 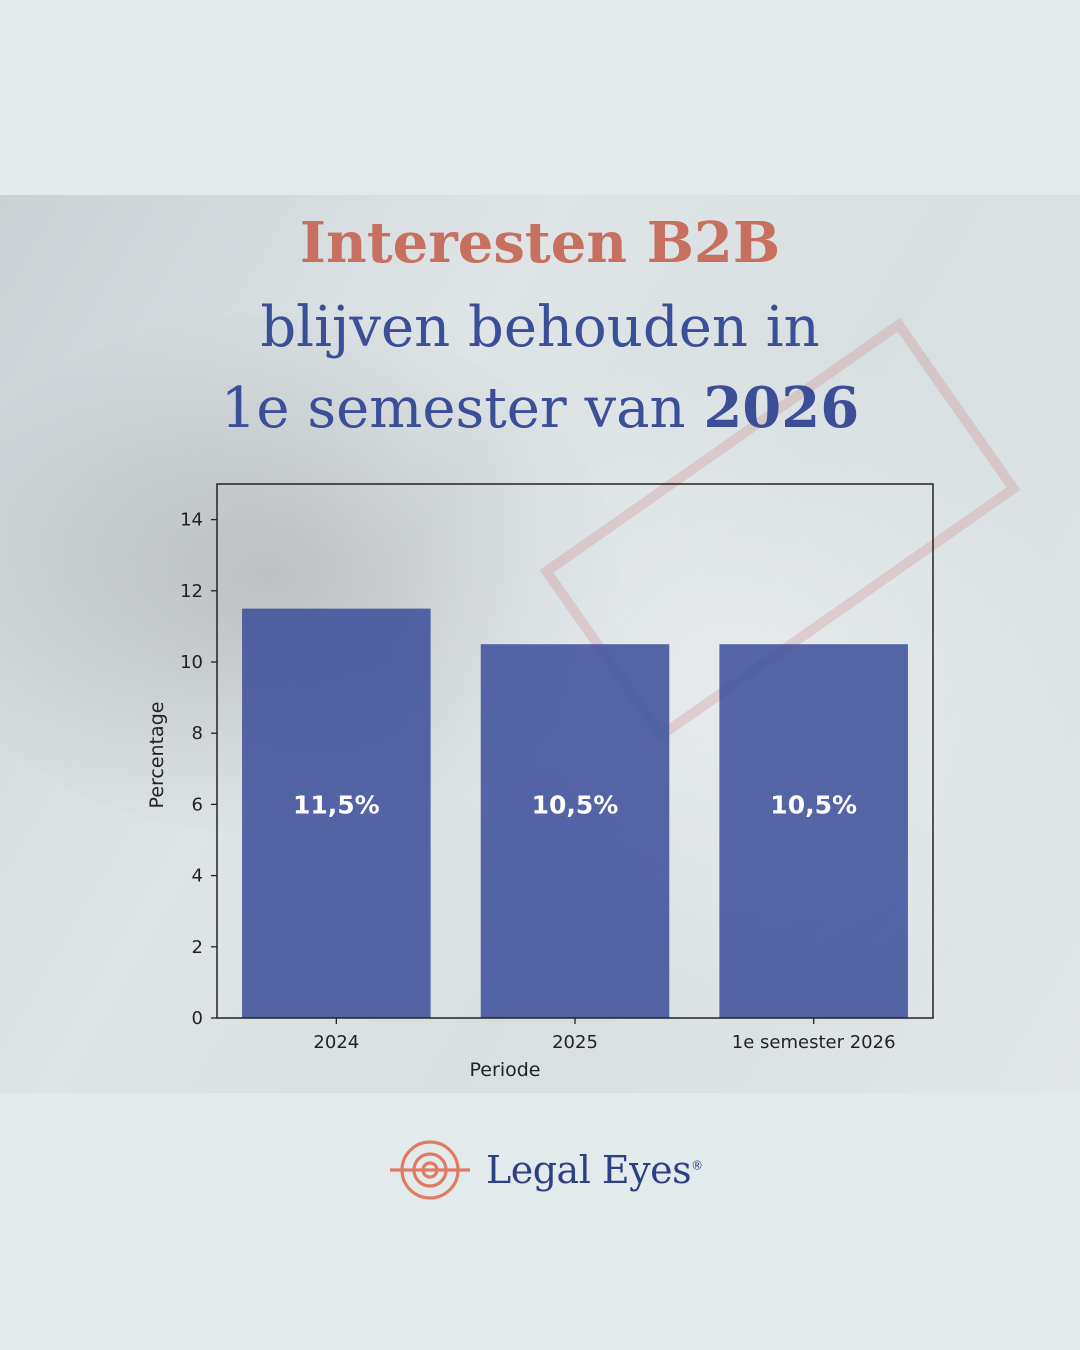 What do you see at coordinates (462, 408) in the screenshot?
I see `headline-line-3-prefix: 1e semester van` at bounding box center [462, 408].